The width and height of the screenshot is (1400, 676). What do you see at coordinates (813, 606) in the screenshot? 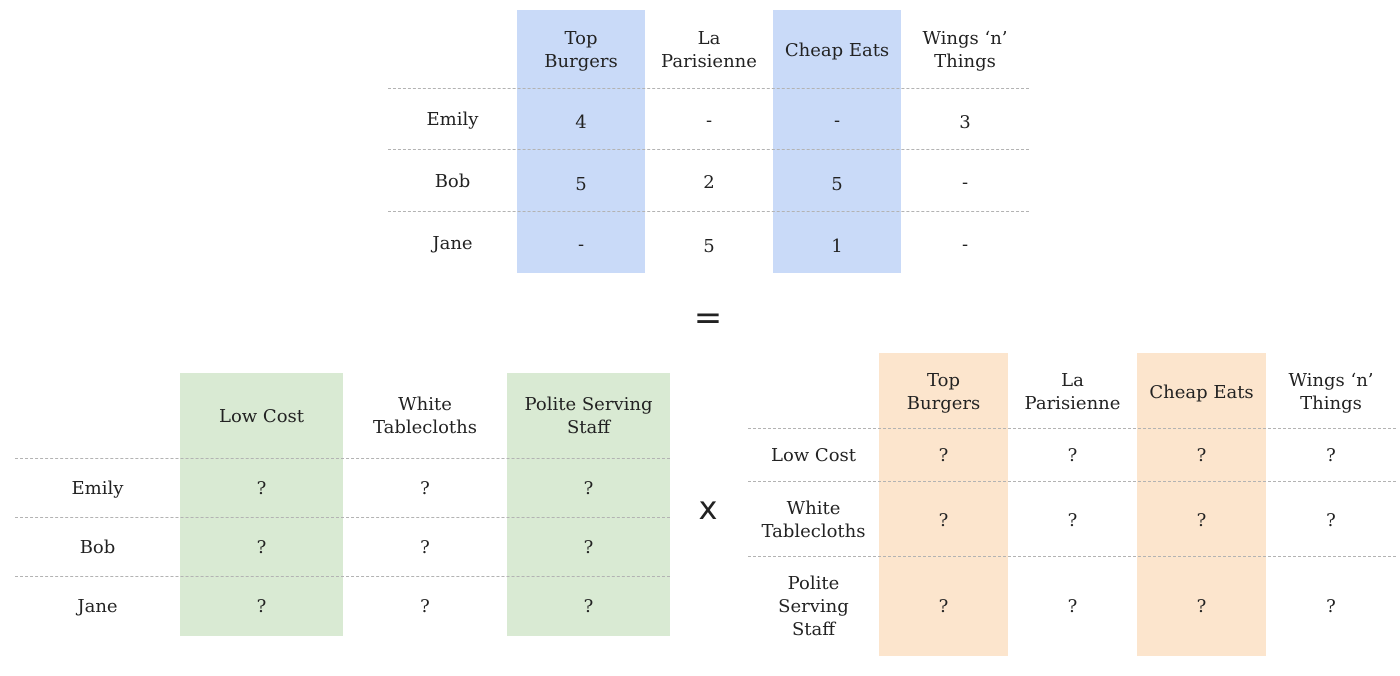
I see `row-label: Polite Serving Staff` at bounding box center [813, 606].